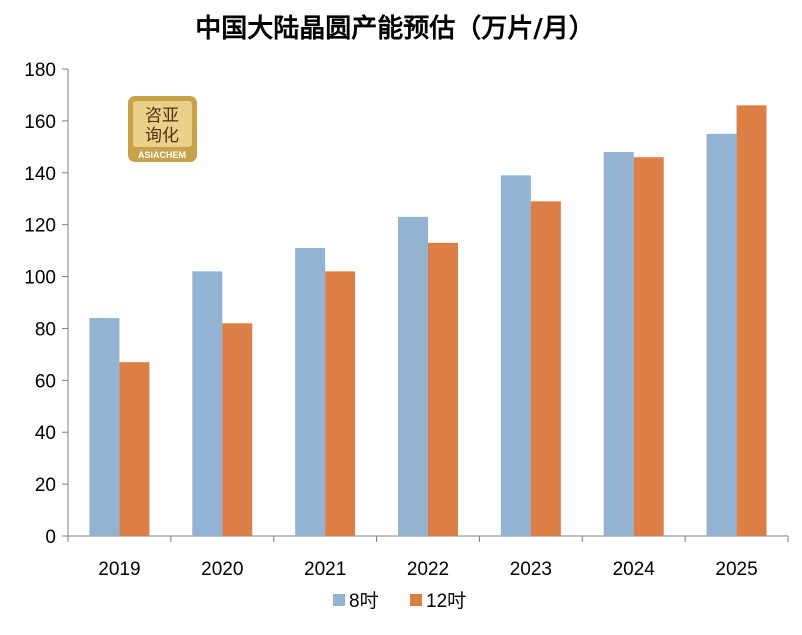 This screenshot has height=635, width=802. I want to click on bar-8inch-2019, so click(104, 427).